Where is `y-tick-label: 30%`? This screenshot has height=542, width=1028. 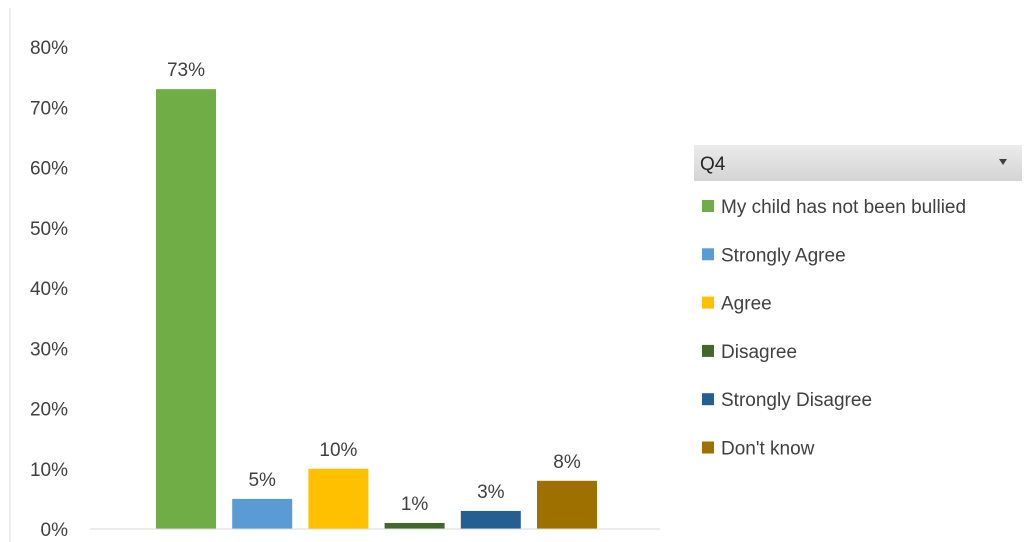 y-tick-label: 30% is located at coordinates (49, 349).